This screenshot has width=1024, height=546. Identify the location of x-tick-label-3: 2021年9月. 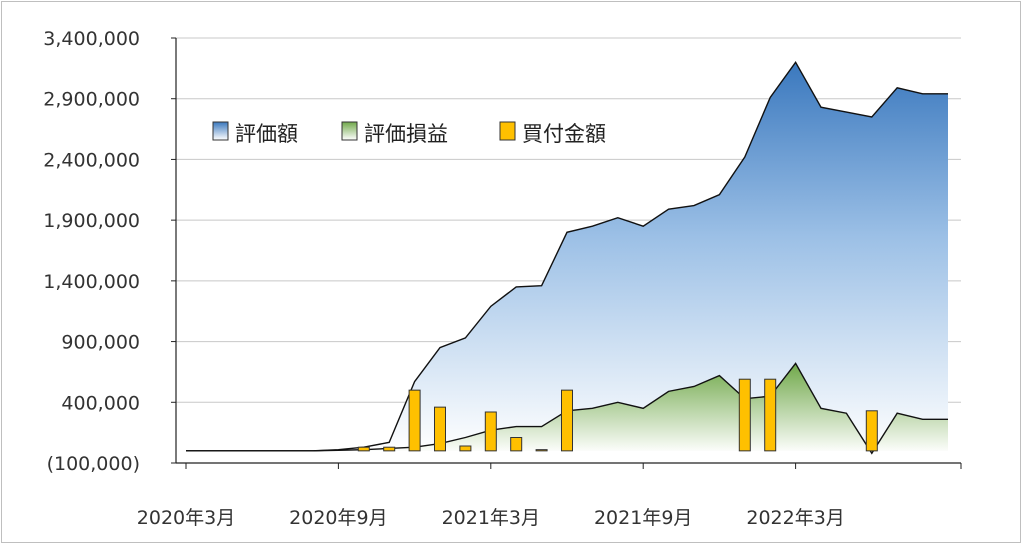
(643, 518).